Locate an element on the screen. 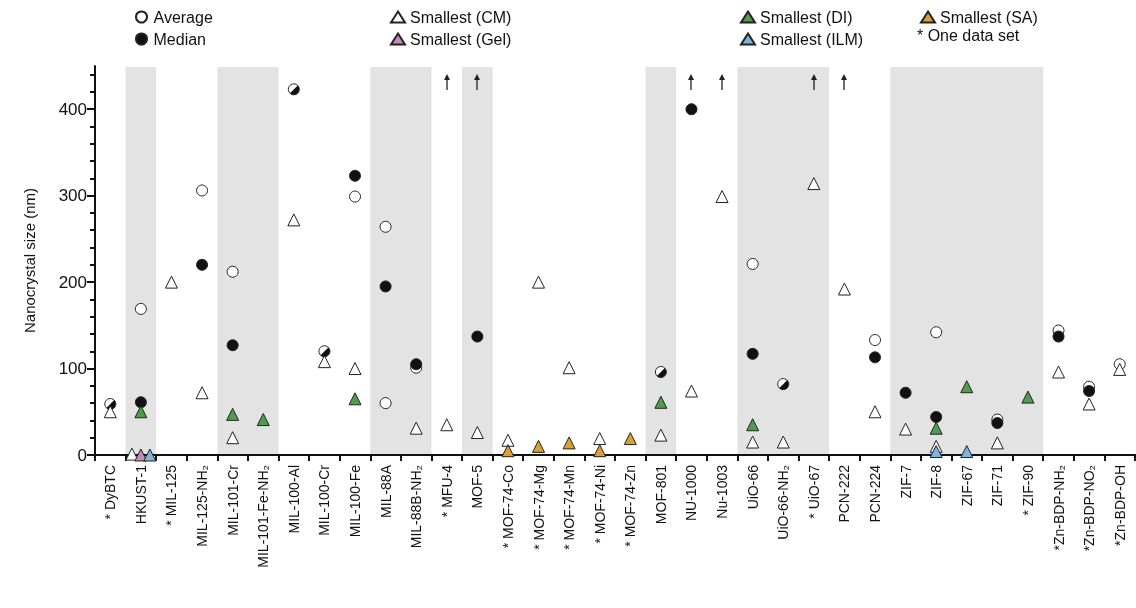 The width and height of the screenshot is (1136, 608). legend-label: Smallest (SA) is located at coordinates (989, 17).